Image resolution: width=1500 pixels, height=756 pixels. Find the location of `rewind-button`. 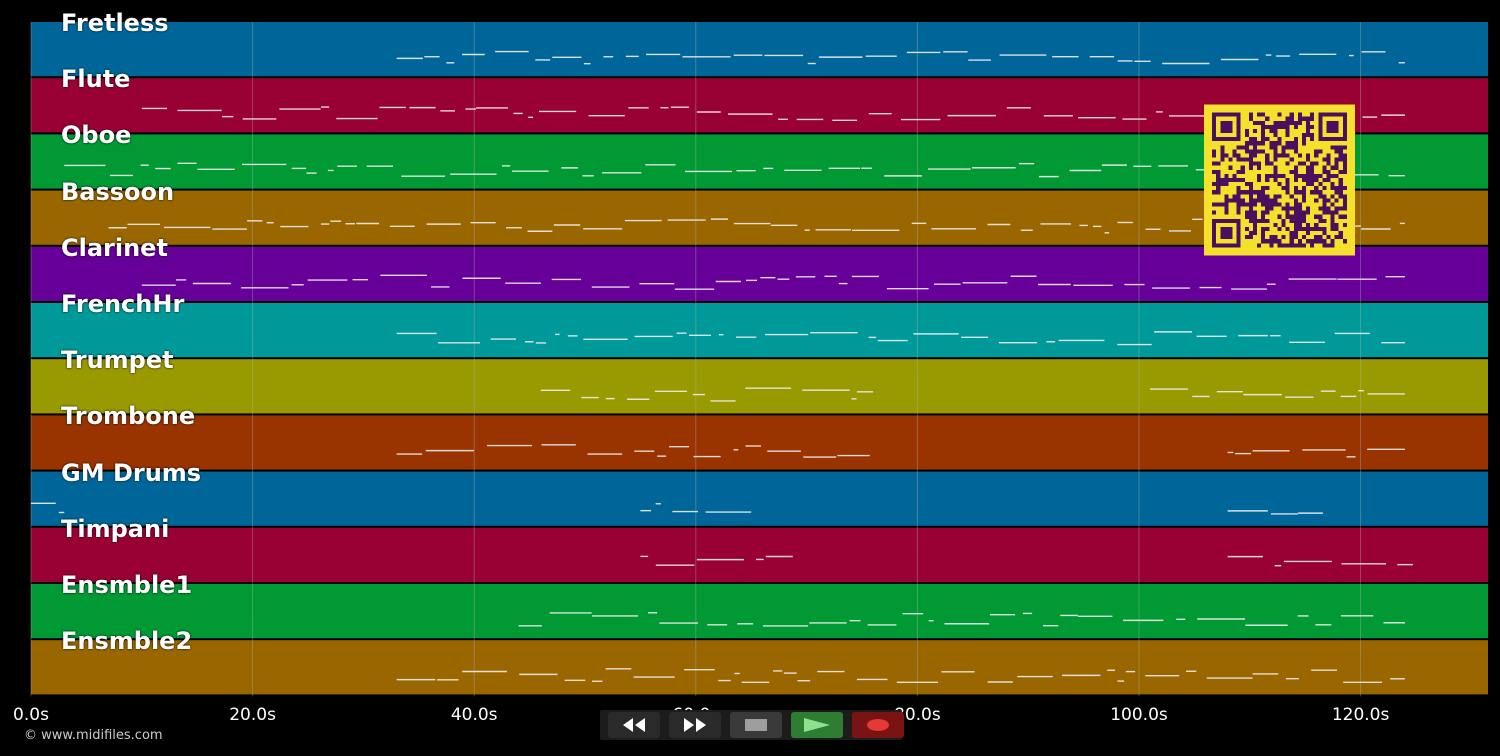

rewind-button is located at coordinates (634, 725).